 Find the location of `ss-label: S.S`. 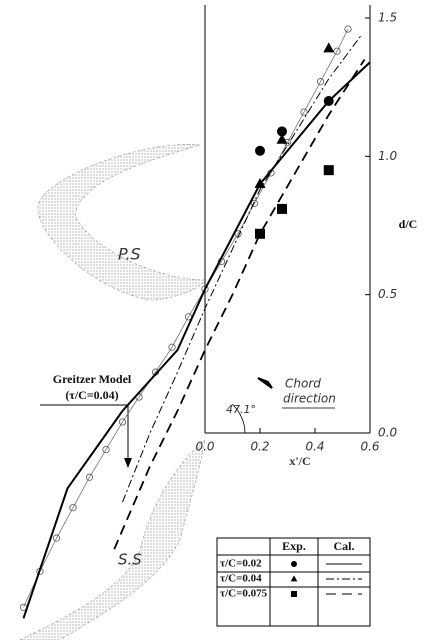

ss-label: S.S is located at coordinates (130, 560).